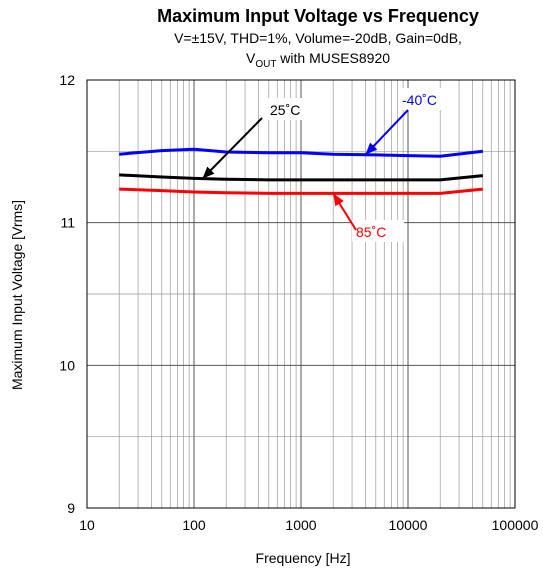  I want to click on annotation-arrow-line, so click(232, 148).